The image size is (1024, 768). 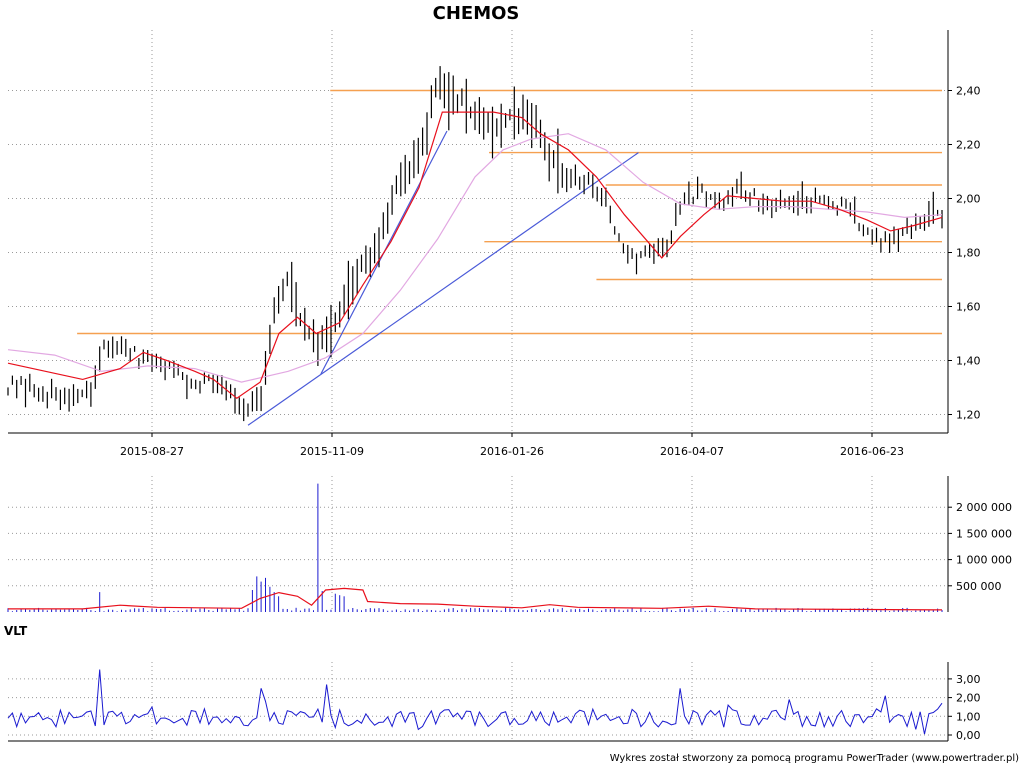 What do you see at coordinates (968, 679) in the screenshot?
I see `y-tick-label: 3,00` at bounding box center [968, 679].